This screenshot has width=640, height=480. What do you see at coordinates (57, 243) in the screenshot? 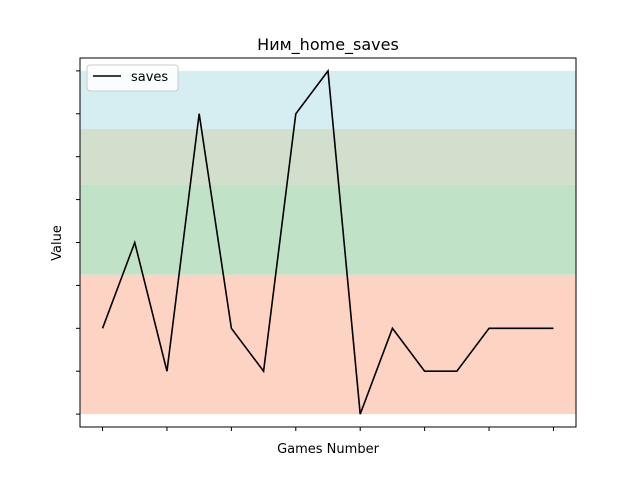
I see `y-axis-label: Value` at bounding box center [57, 243].